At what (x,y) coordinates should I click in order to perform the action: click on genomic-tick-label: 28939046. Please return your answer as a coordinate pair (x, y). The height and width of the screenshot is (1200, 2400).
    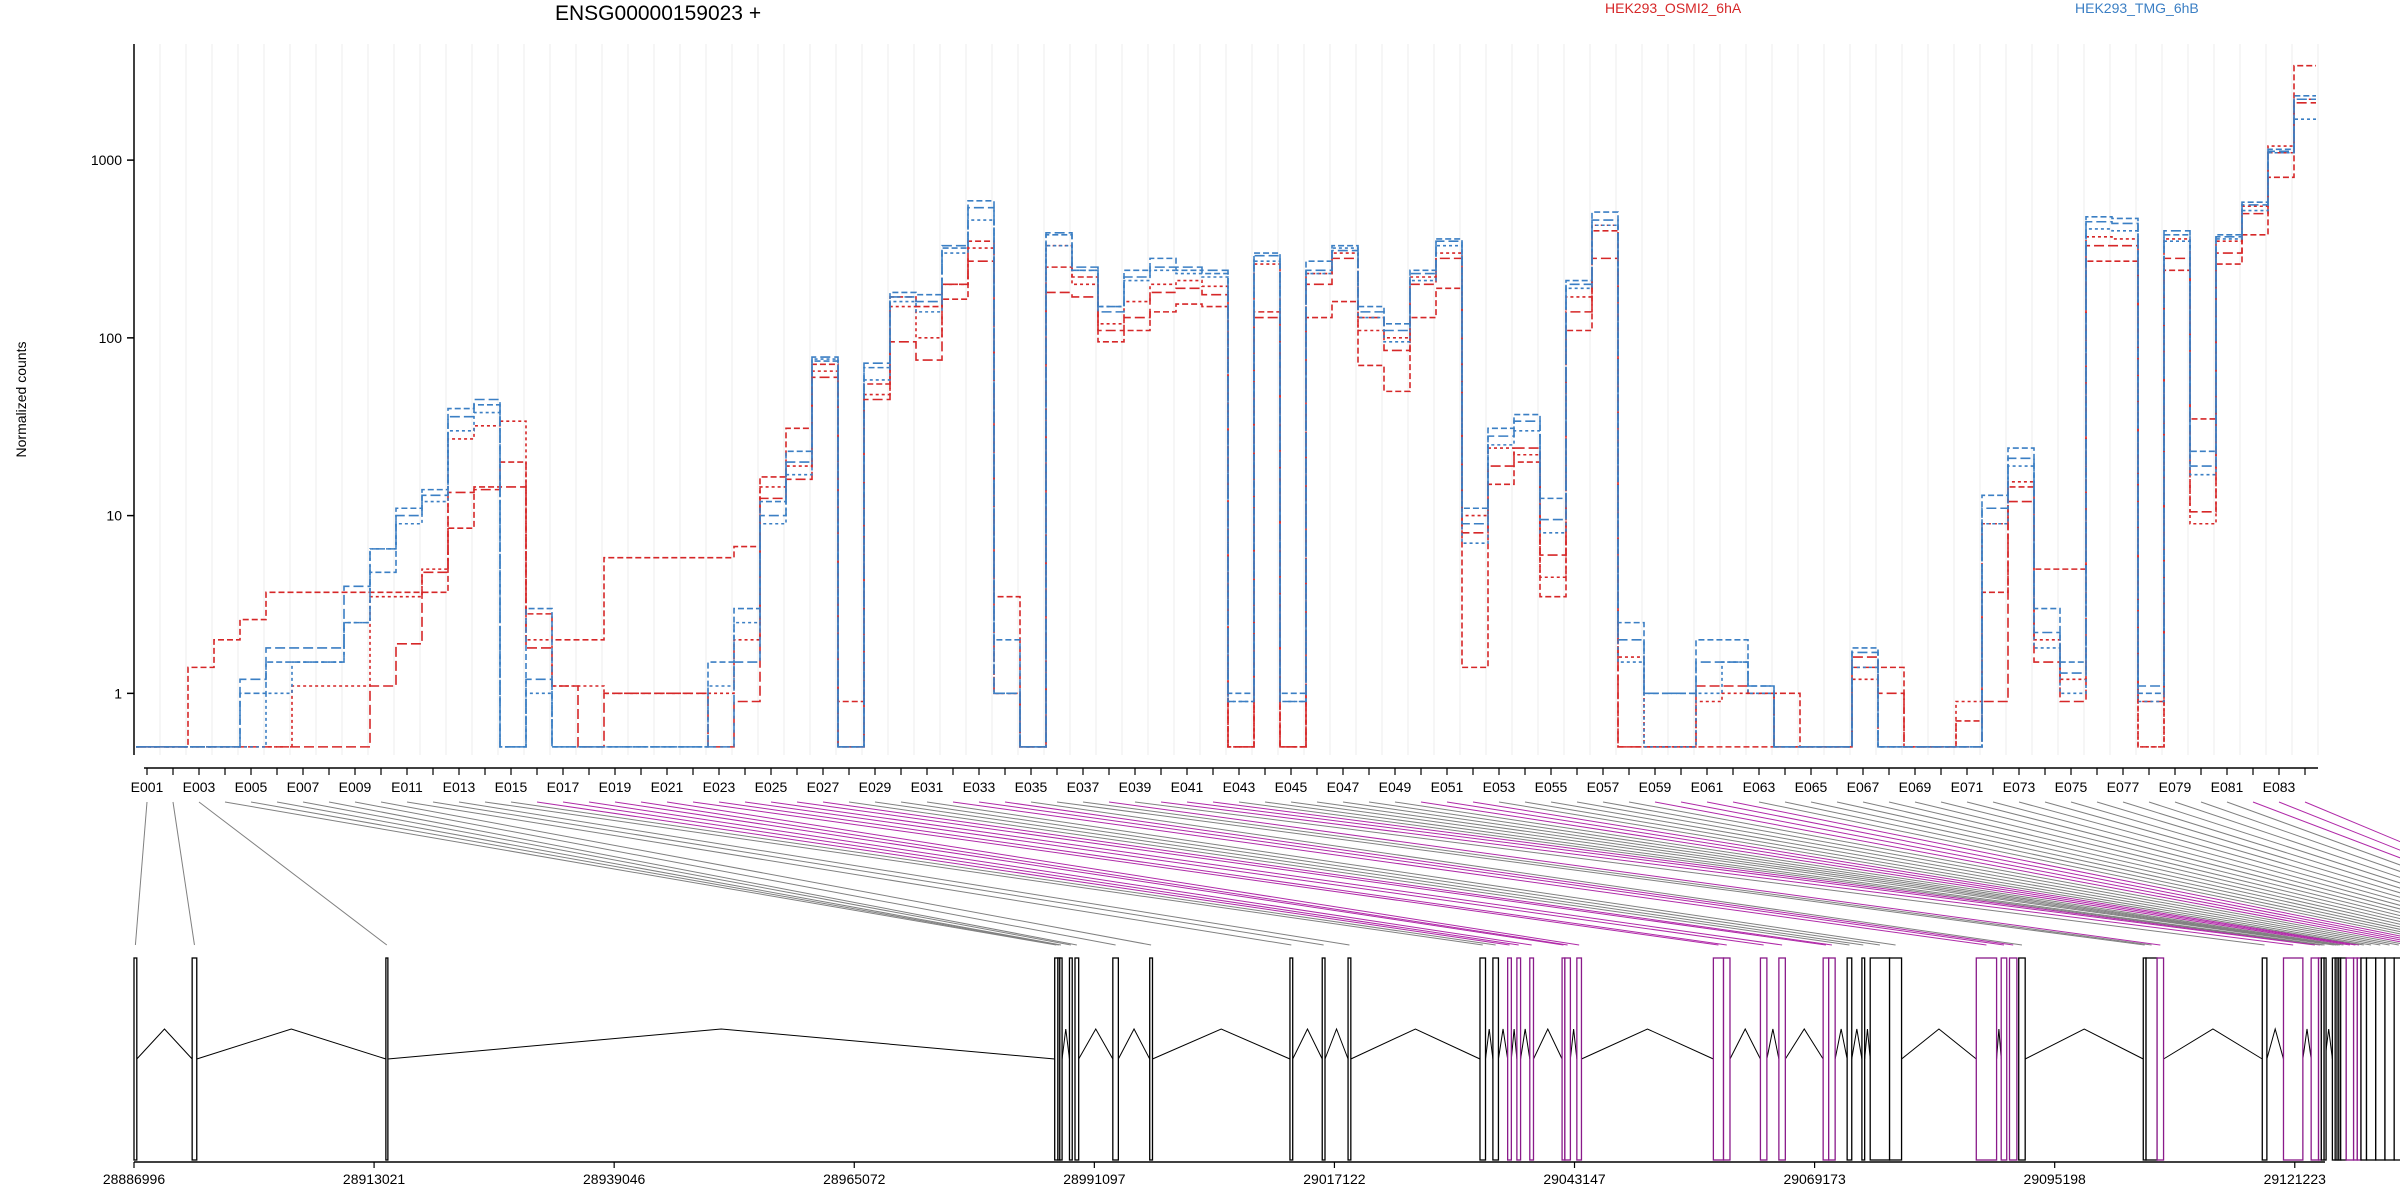
    Looking at the image, I should click on (614, 1179).